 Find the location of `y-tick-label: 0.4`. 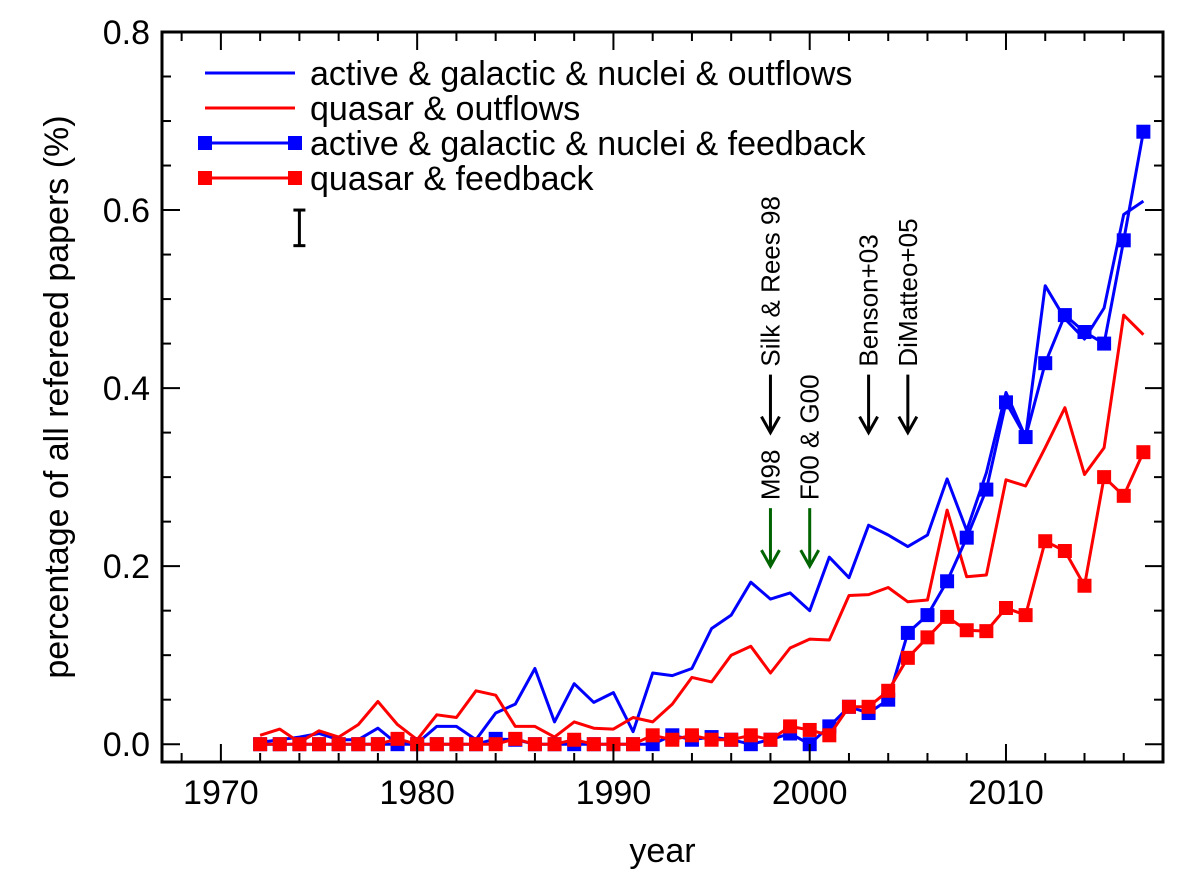

y-tick-label: 0.4 is located at coordinates (126, 389).